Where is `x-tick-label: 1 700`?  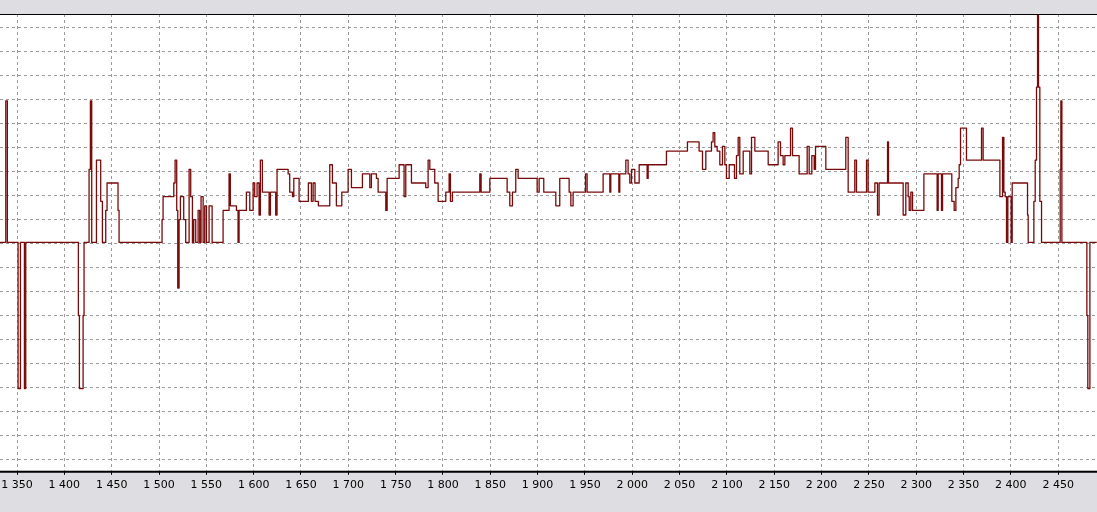
x-tick-label: 1 700 is located at coordinates (348, 485).